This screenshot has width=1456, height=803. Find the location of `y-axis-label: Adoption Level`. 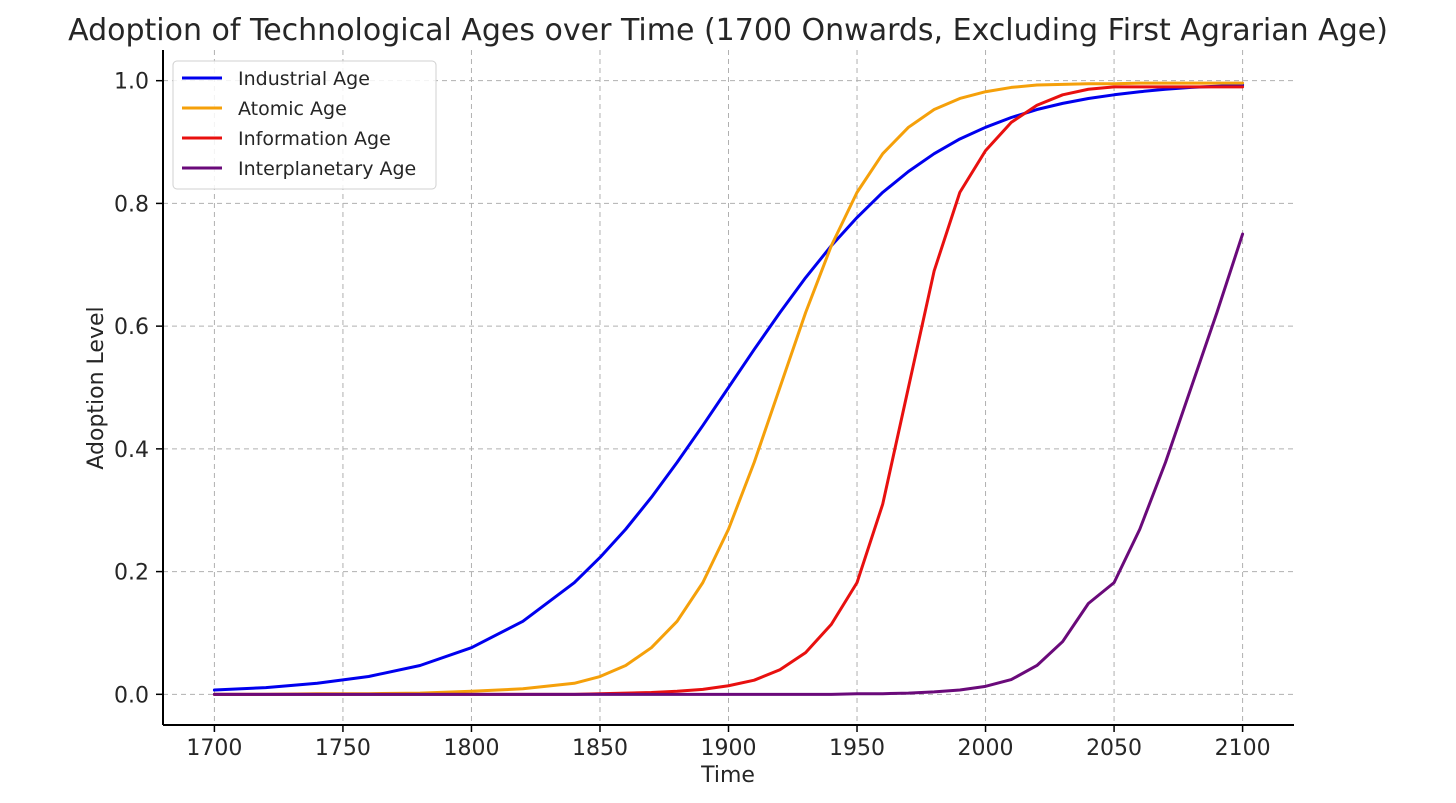

y-axis-label: Adoption Level is located at coordinates (96, 387).